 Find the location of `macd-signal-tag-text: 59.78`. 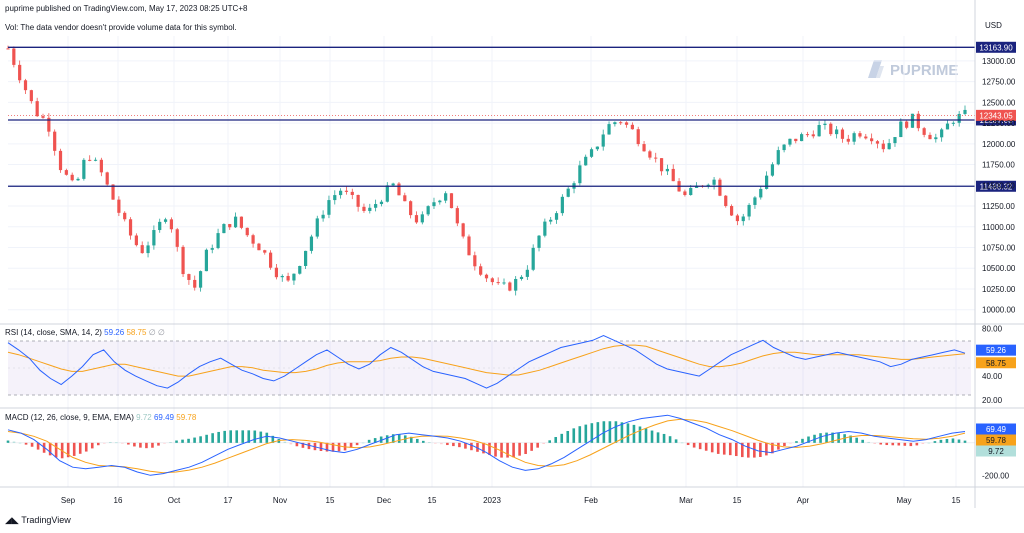

macd-signal-tag-text: 59.78 is located at coordinates (996, 440).